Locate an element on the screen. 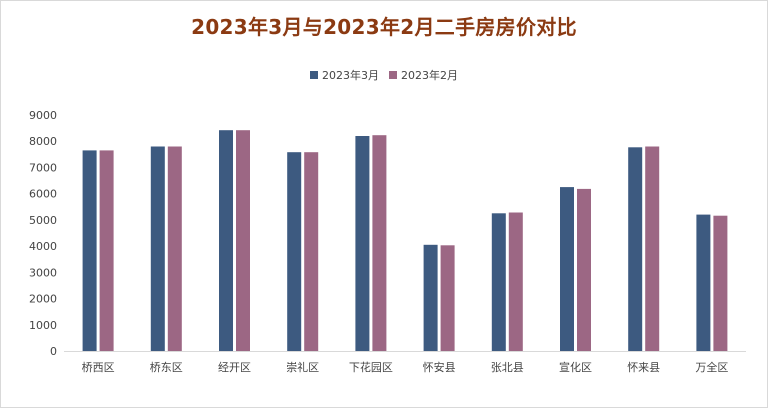 This screenshot has width=770, height=418. x-tick-label: 桥东区 is located at coordinates (166, 367).